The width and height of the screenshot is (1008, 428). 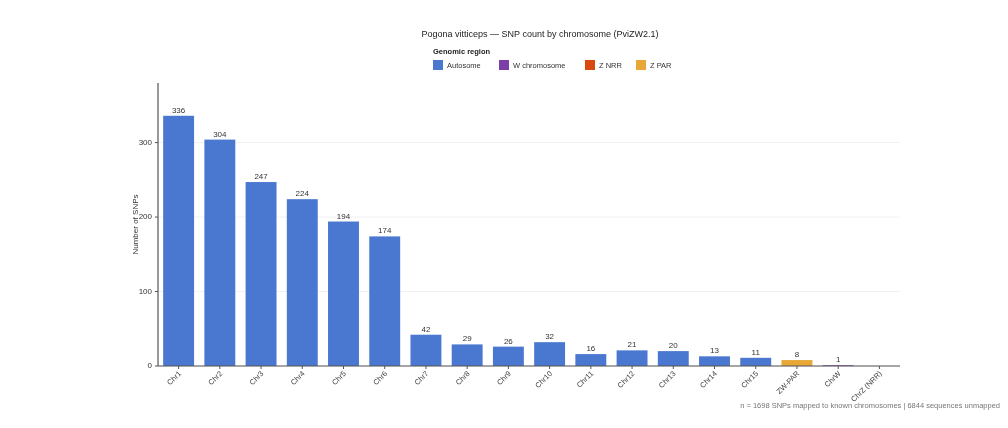 What do you see at coordinates (385, 231) in the screenshot?
I see `data-label: 174` at bounding box center [385, 231].